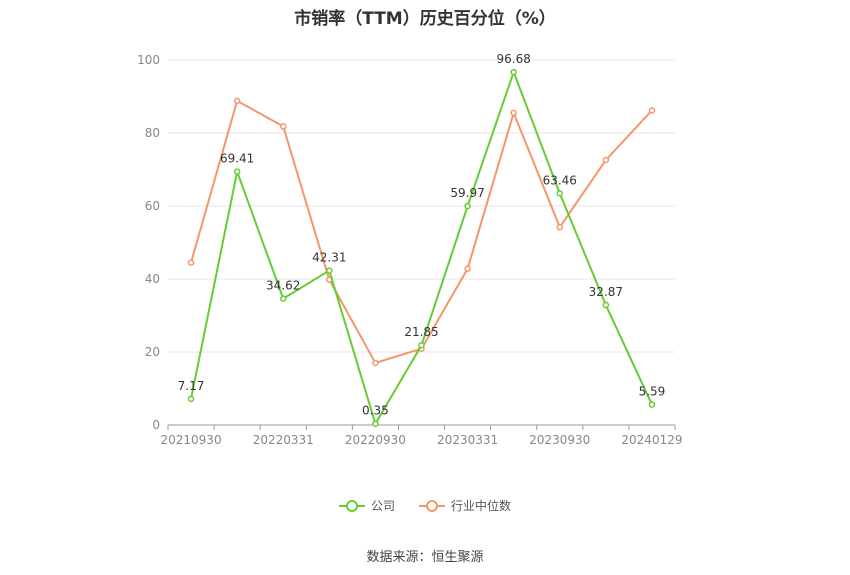  I want to click on legend-item-industry: 行业中位数, so click(465, 505).